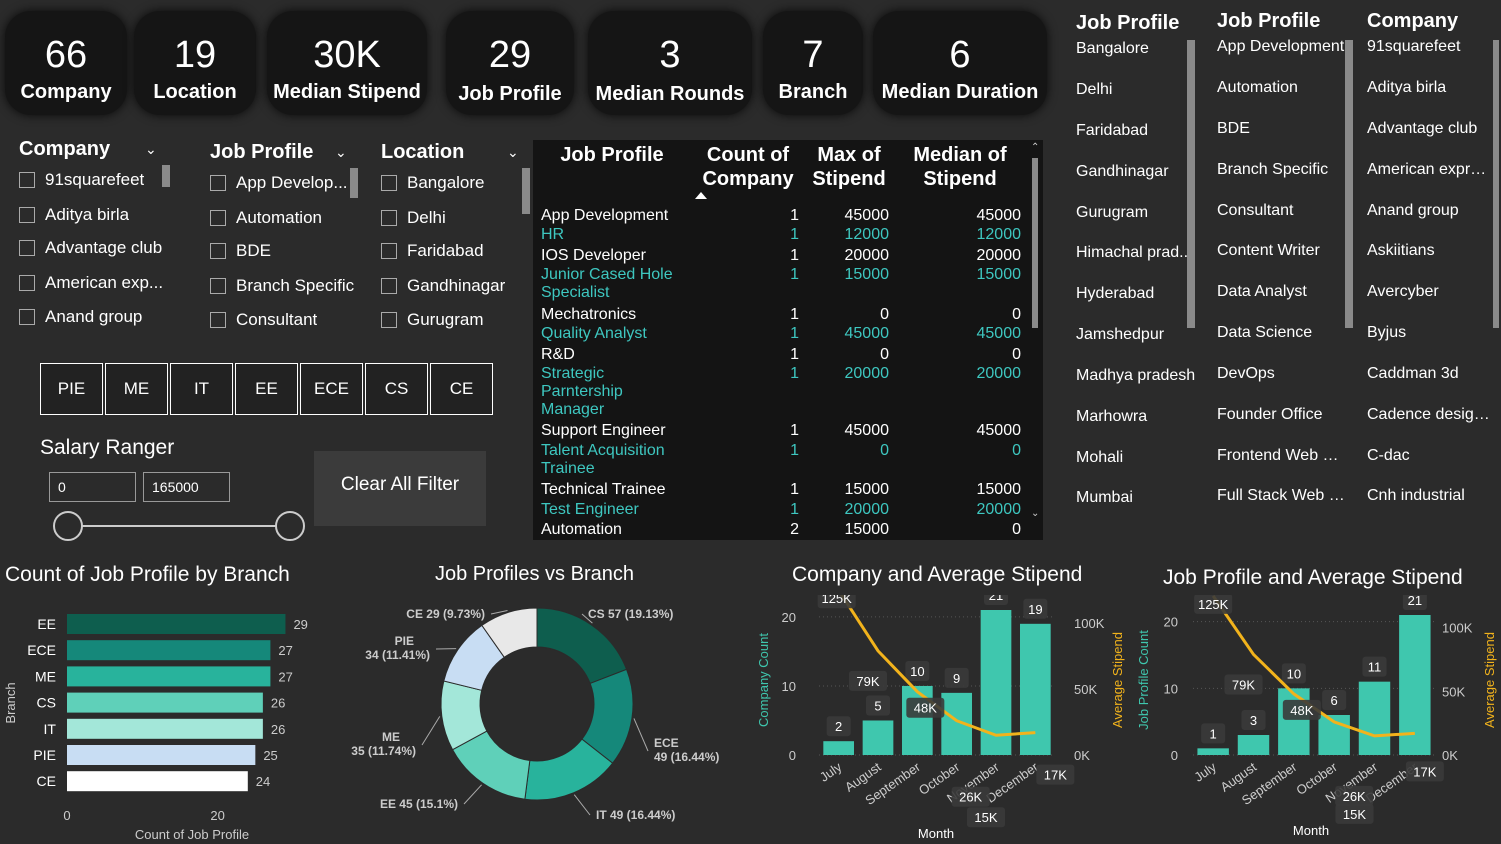 The height and width of the screenshot is (844, 1501). What do you see at coordinates (1094, 89) in the screenshot?
I see `list-item: Delhi` at bounding box center [1094, 89].